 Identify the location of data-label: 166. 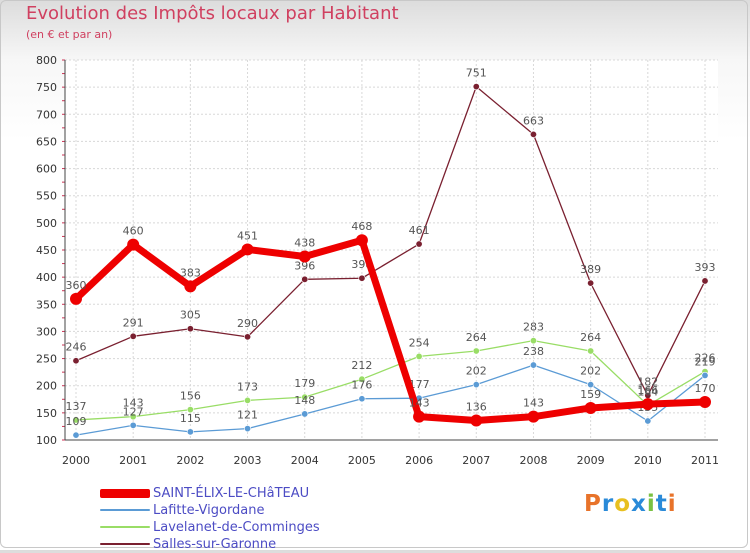
(647, 390).